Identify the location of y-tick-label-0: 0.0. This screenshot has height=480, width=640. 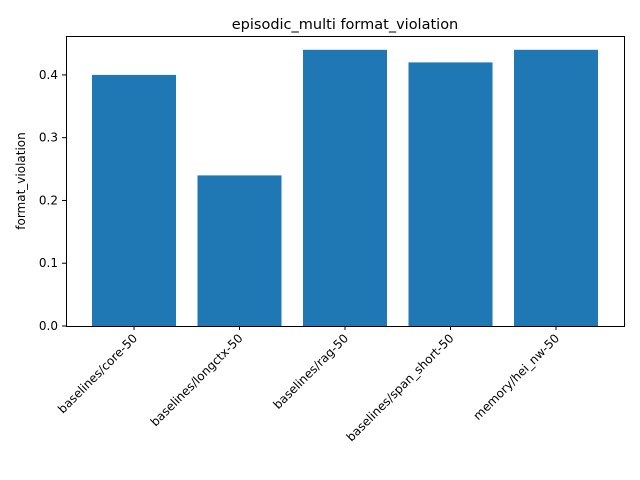
(48, 326).